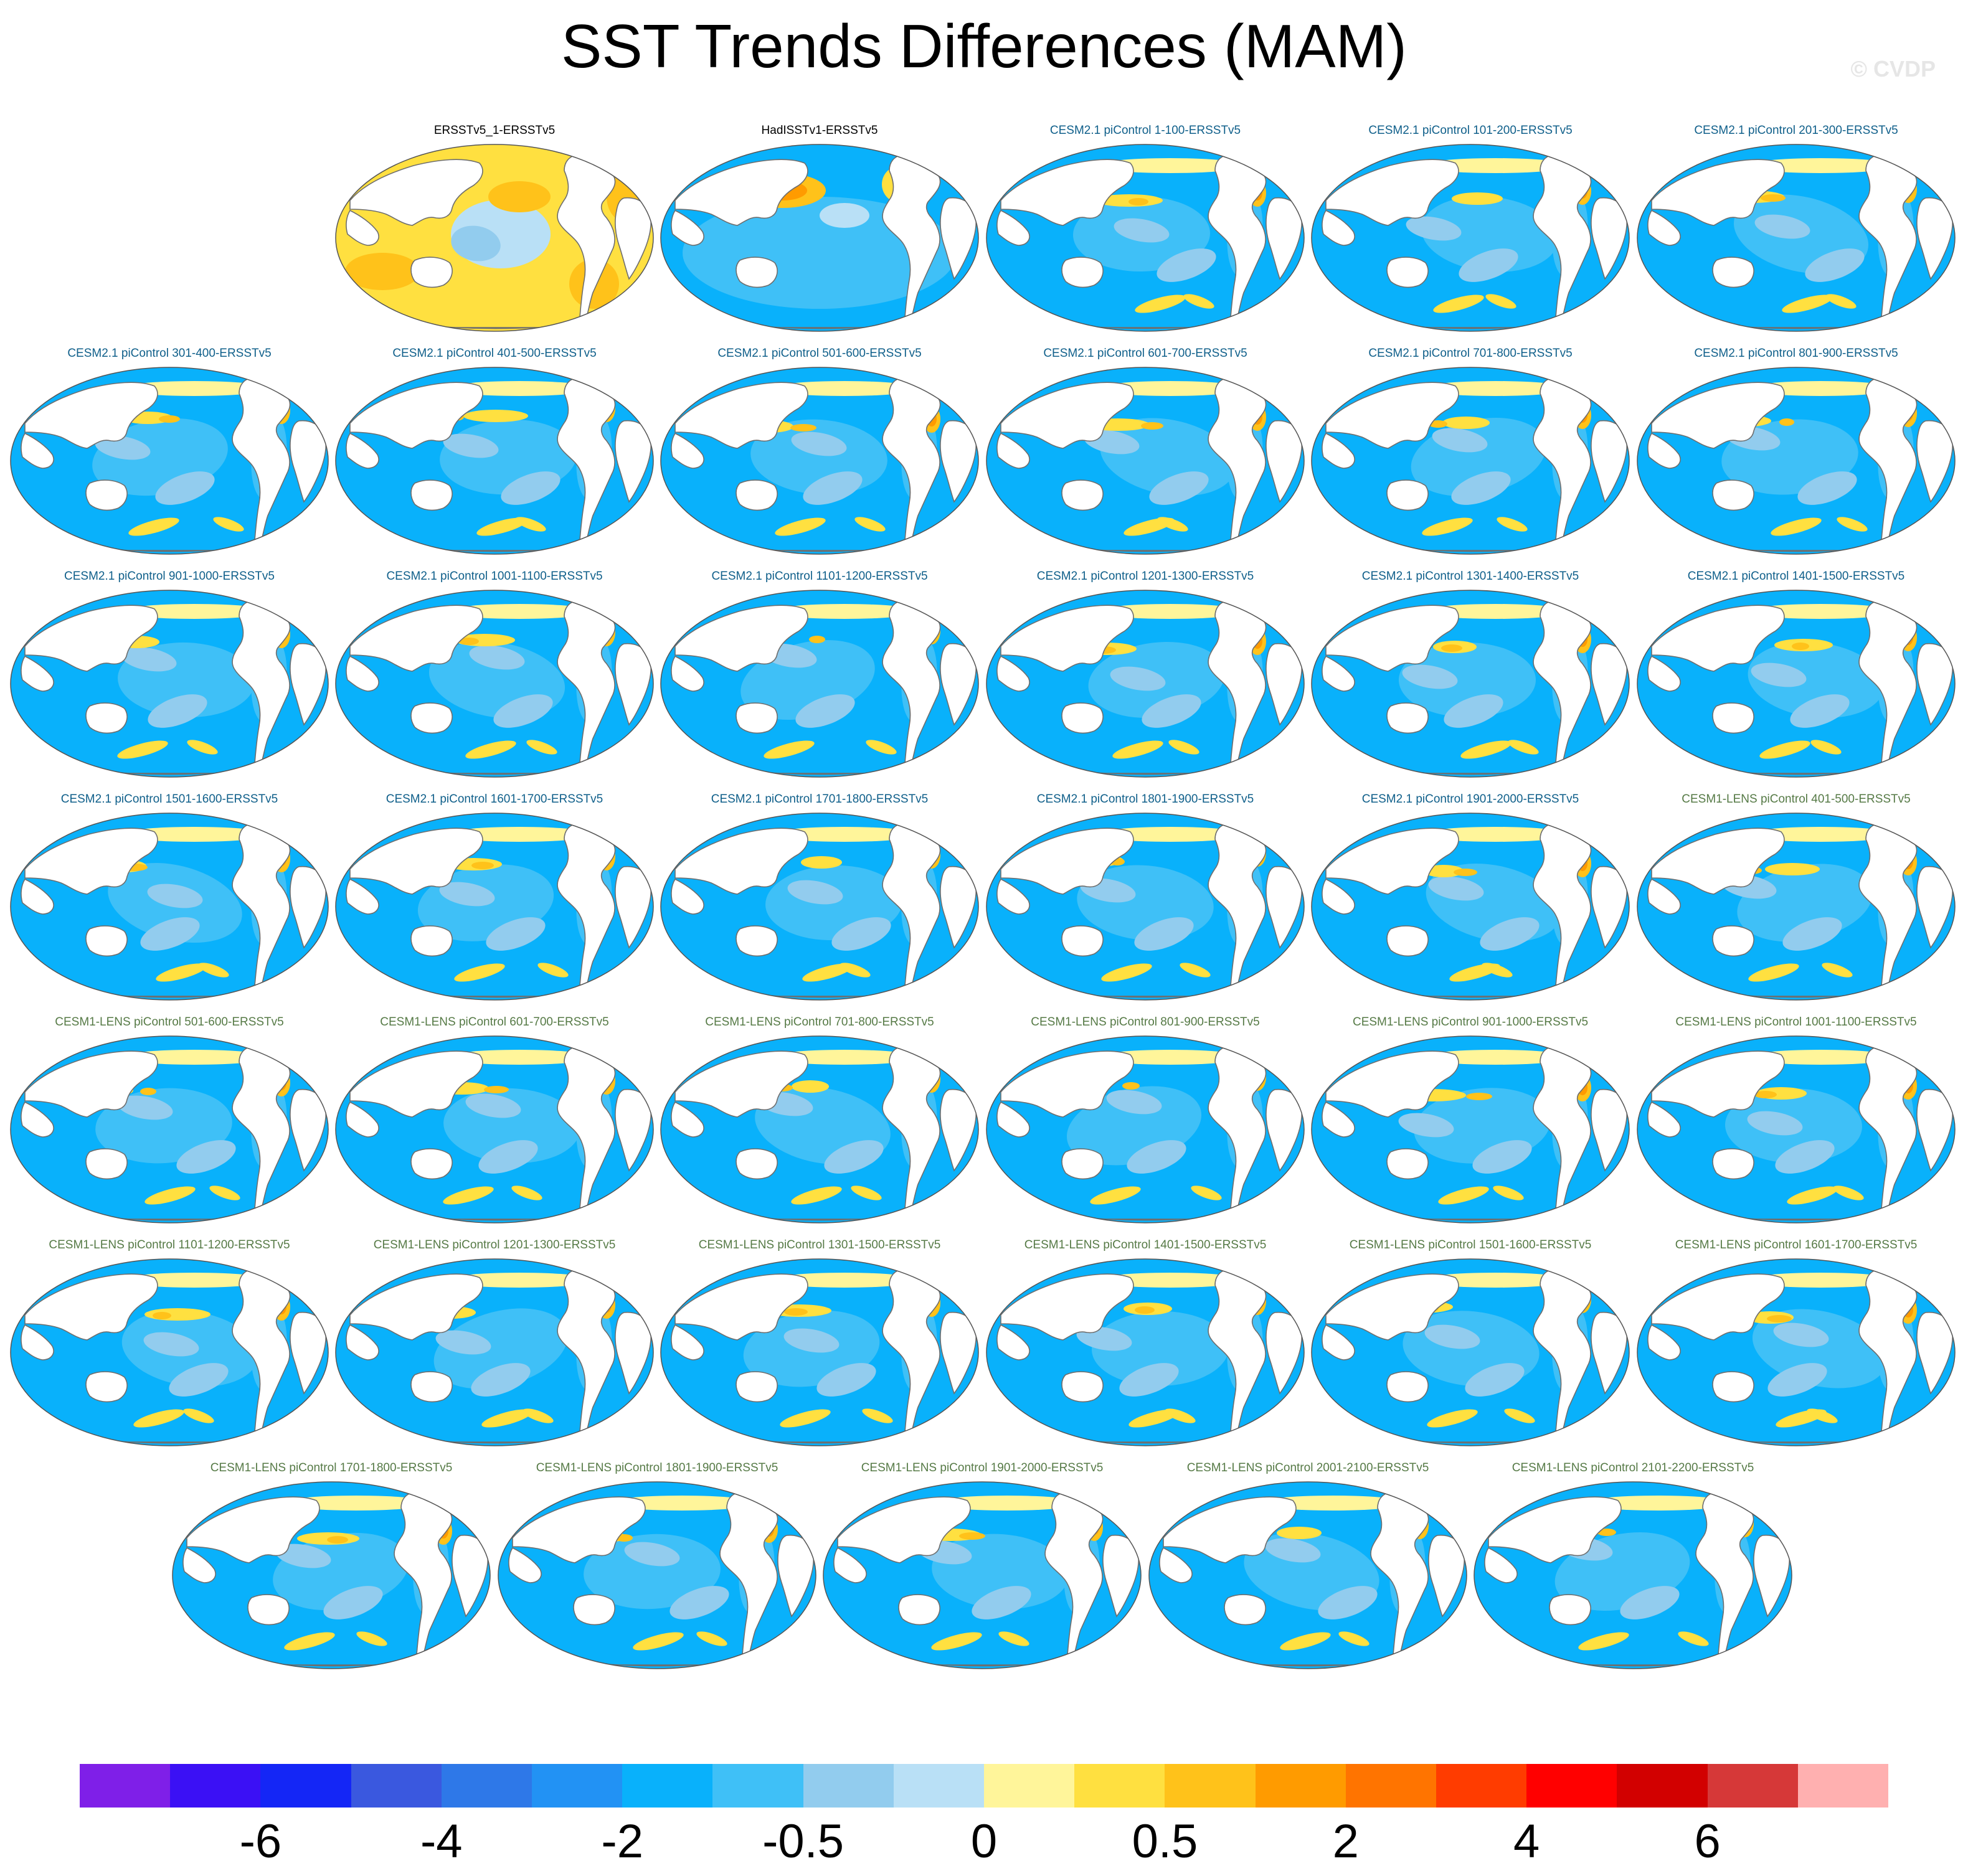 This screenshot has height=1876, width=1968. What do you see at coordinates (1470, 899) in the screenshot?
I see `map-panel: CESM2.1 piControl 1901-2000-ERSSTv5` at bounding box center [1470, 899].